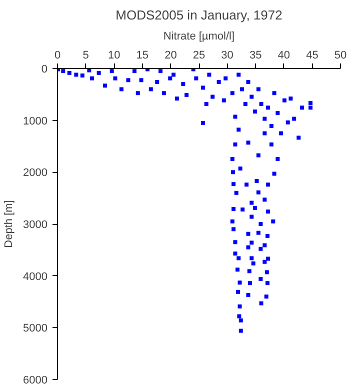 The height and width of the screenshot is (384, 348). I want to click on x-axis-title: Nitrate [µmol/l], so click(199, 36).